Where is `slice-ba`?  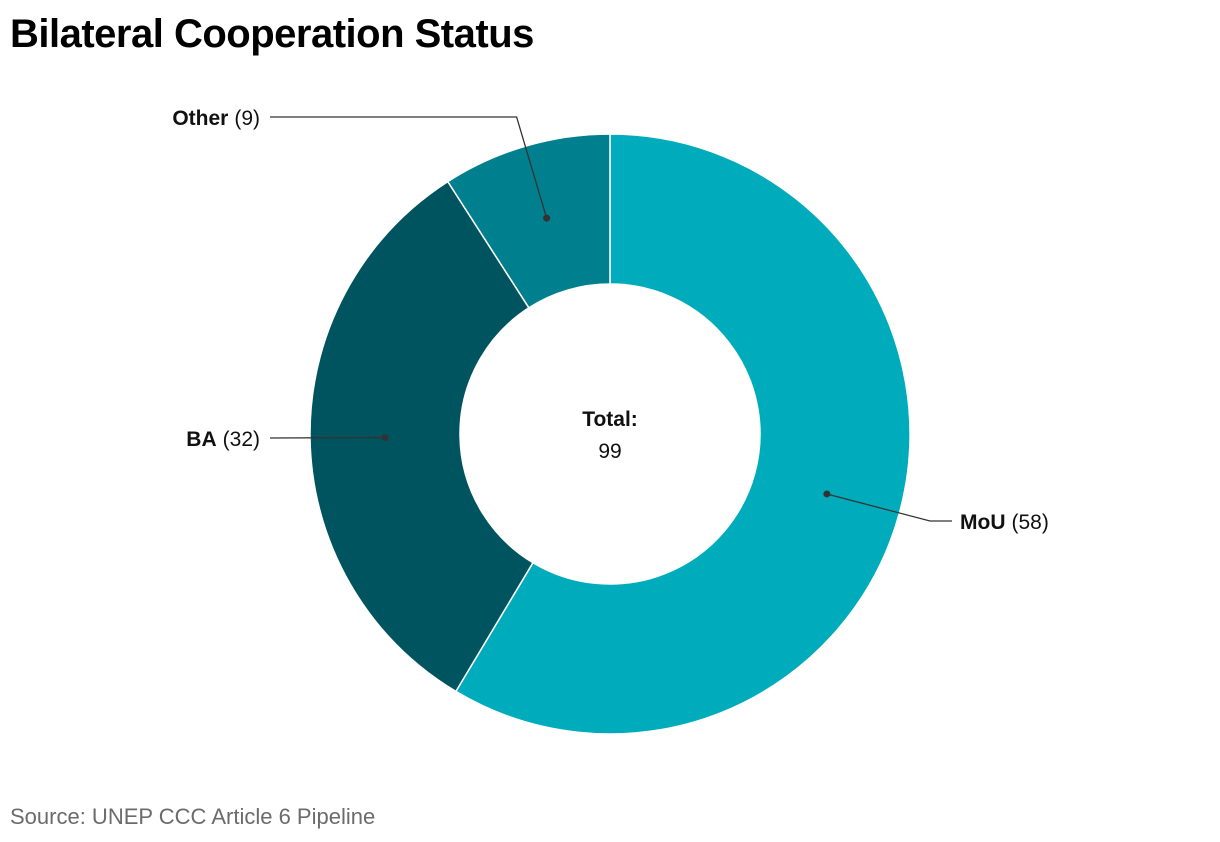
slice-ba is located at coordinates (421, 436).